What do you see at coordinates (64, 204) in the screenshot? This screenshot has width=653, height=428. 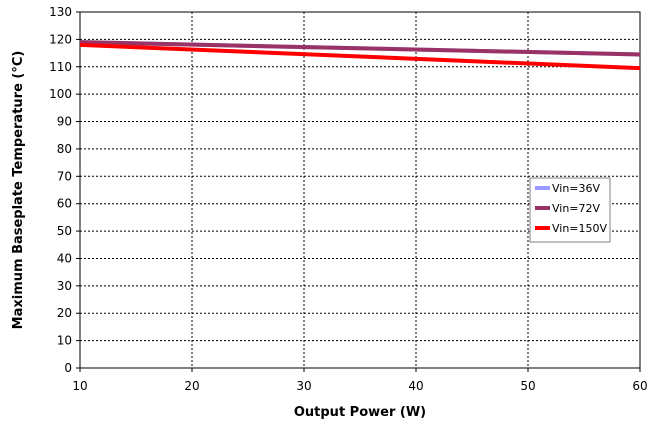 I see `y-tick-label: 60` at bounding box center [64, 204].